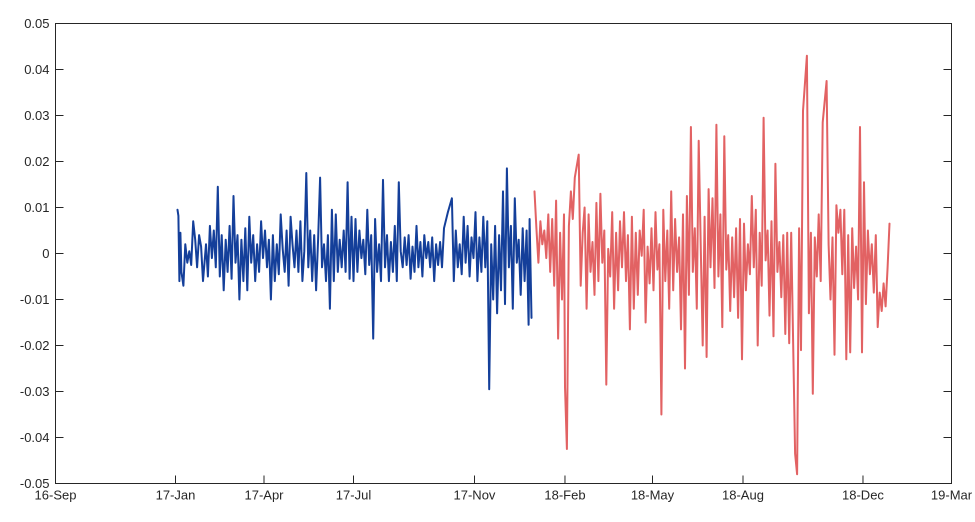 Image resolution: width=975 pixels, height=522 pixels. Describe the element at coordinates (354, 495) in the screenshot. I see `x-tick-label: 17-Jul` at that location.